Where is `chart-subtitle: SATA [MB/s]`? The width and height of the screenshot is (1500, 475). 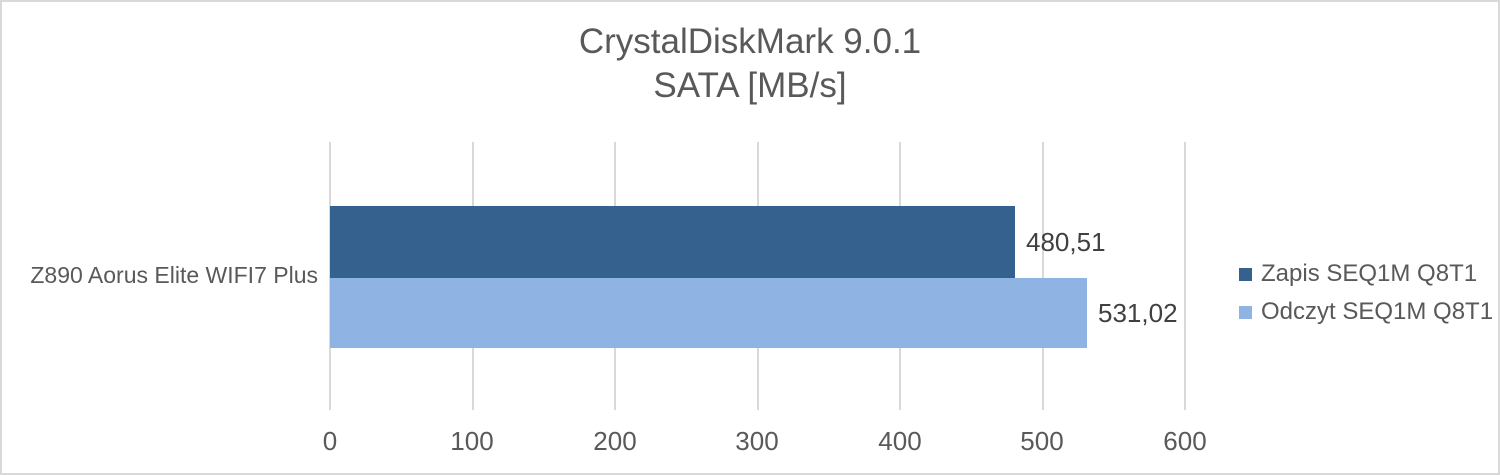
chart-subtitle: SATA [MB/s] is located at coordinates (750, 85).